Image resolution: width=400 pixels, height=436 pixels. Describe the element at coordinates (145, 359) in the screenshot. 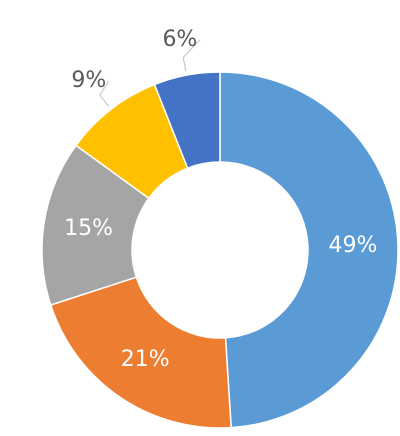

I see `data-label: 21%` at that location.